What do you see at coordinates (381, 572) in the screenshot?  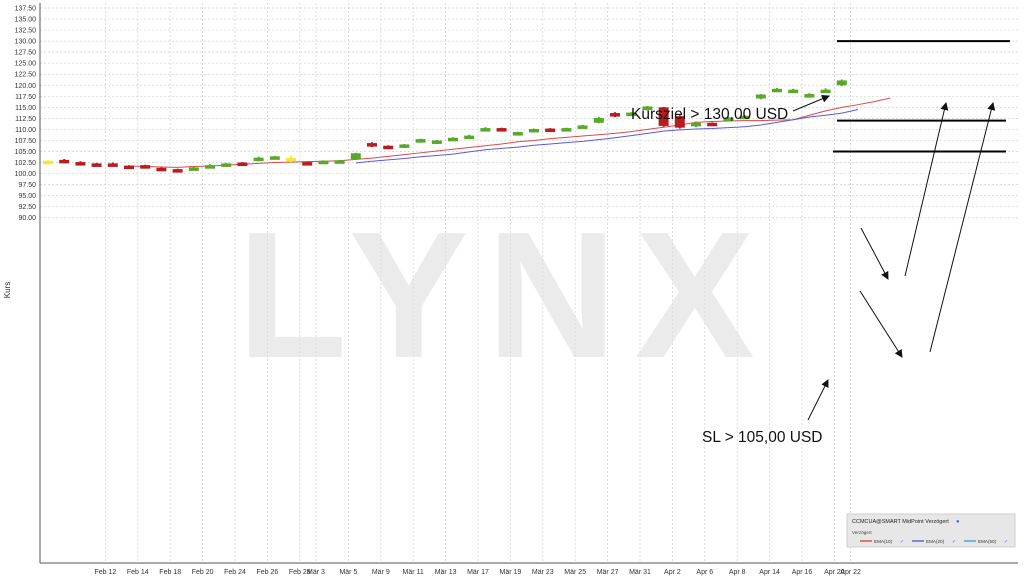 I see `x-tick-label: Mär 9` at bounding box center [381, 572].